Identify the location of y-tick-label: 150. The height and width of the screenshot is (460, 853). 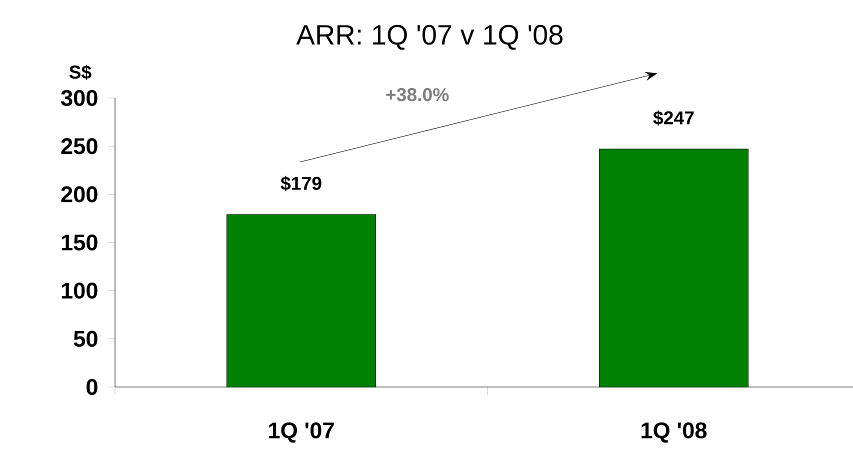
(80, 242).